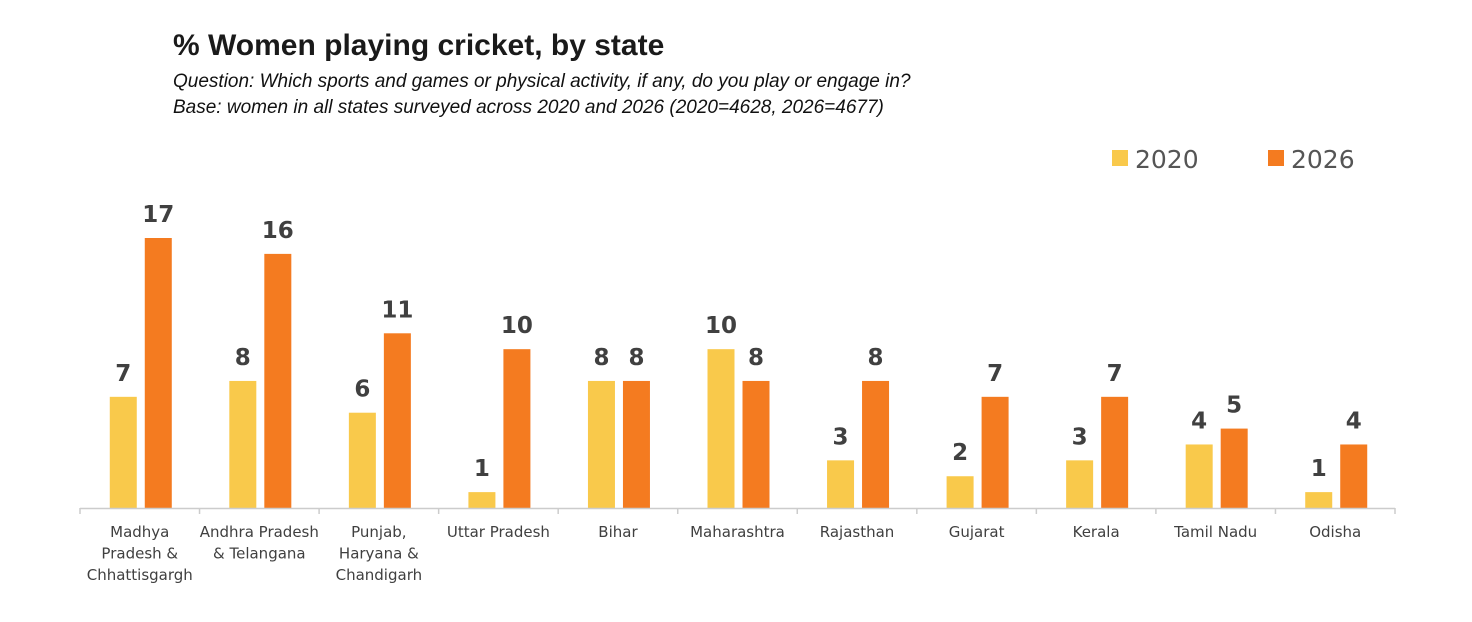 This screenshot has height=622, width=1472. What do you see at coordinates (379, 575) in the screenshot?
I see `x-tick-label: Chandigarh` at bounding box center [379, 575].